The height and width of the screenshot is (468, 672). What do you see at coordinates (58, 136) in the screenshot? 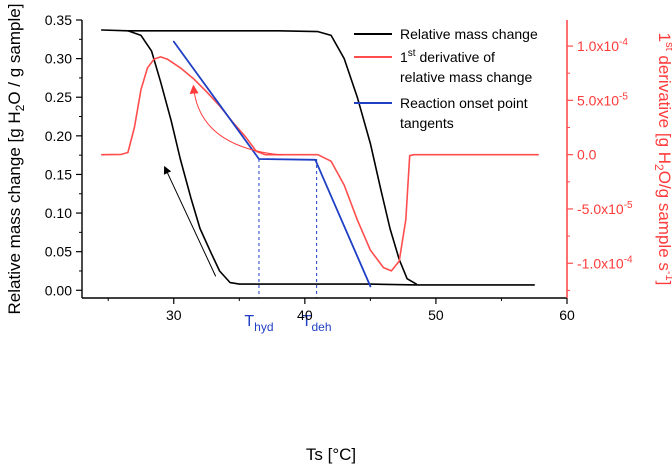
I see `y-left-tick-label: 0.20` at bounding box center [58, 136].